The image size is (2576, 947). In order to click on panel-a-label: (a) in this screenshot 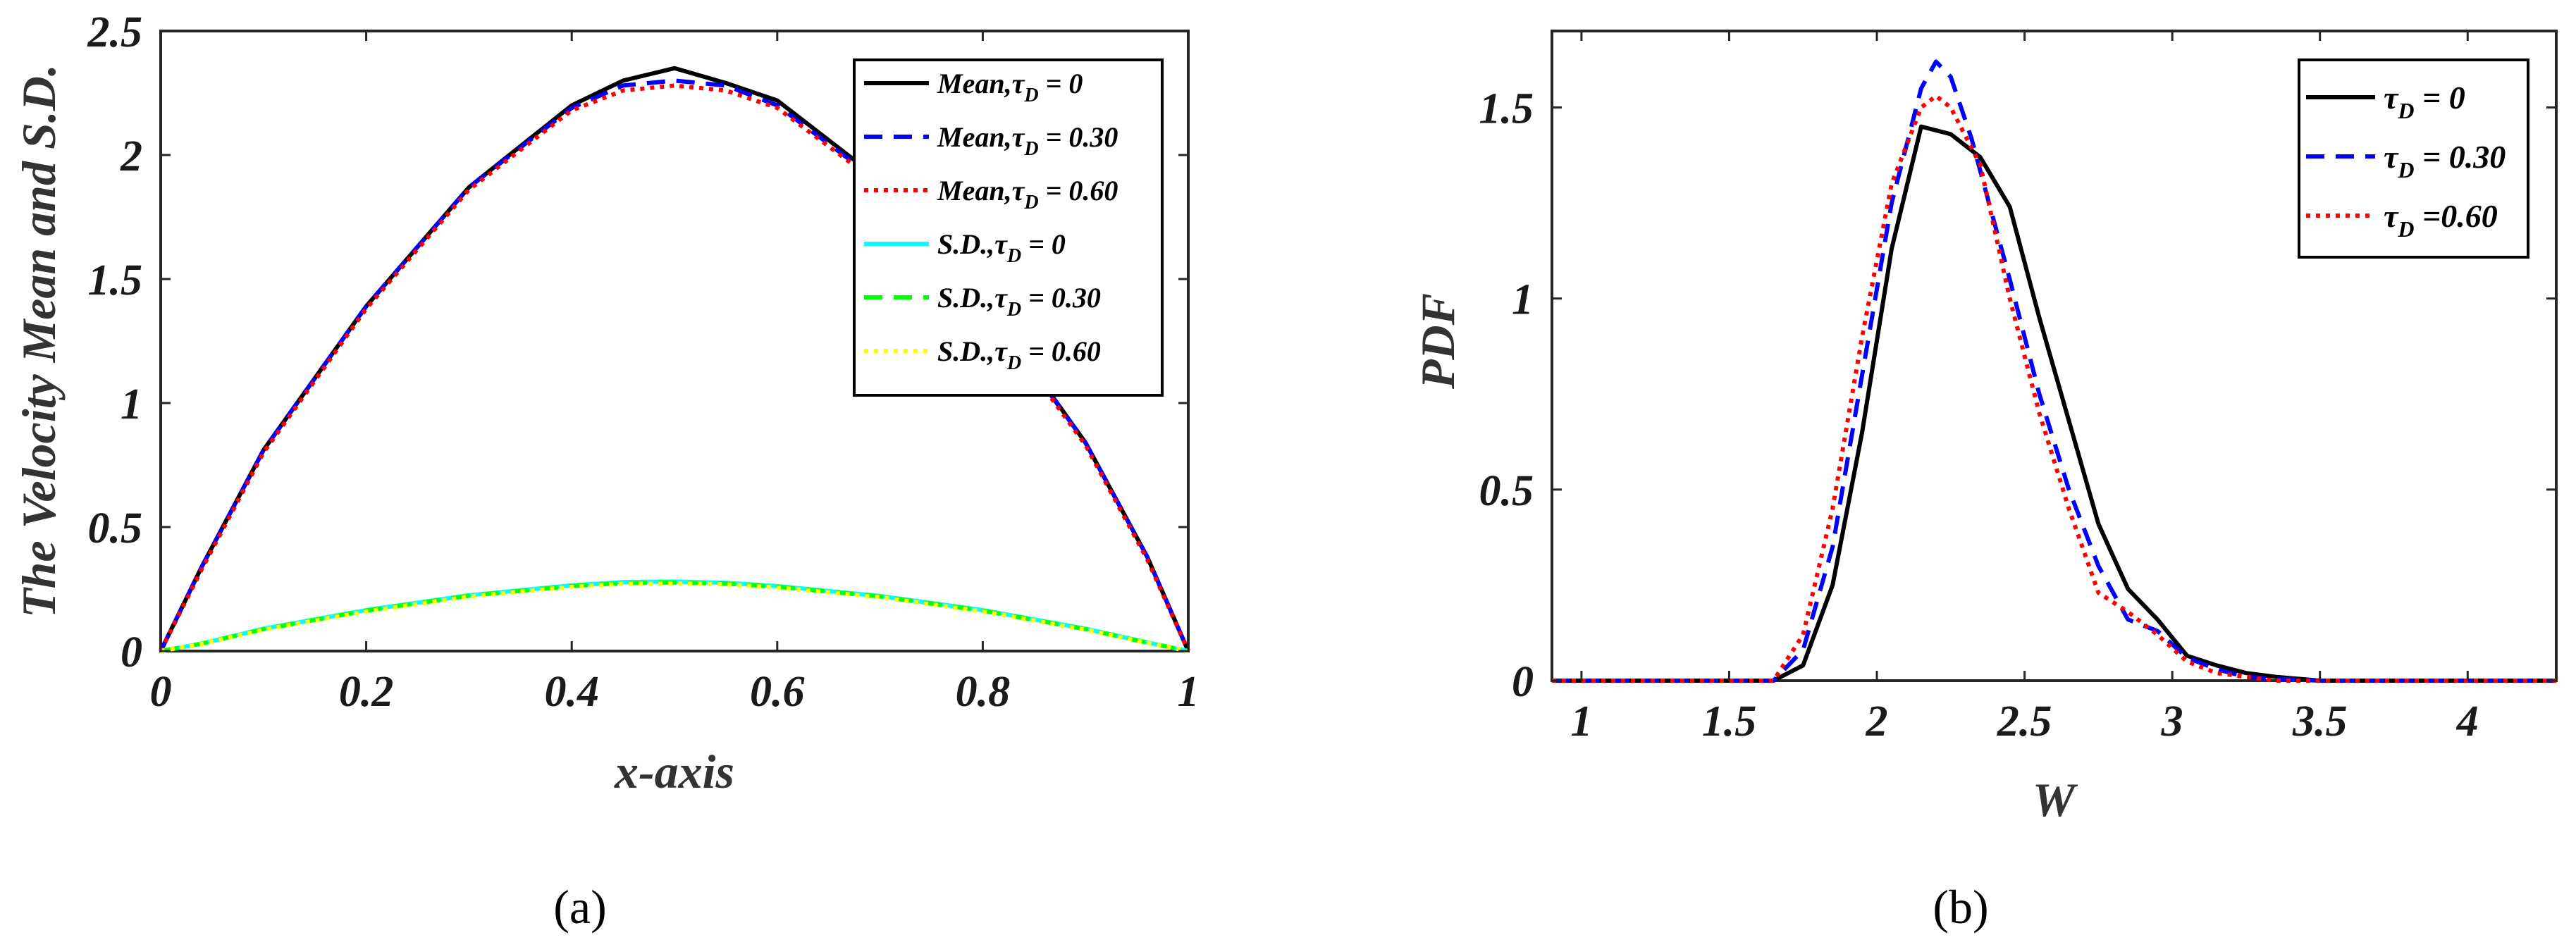, I will do `click(579, 907)`.